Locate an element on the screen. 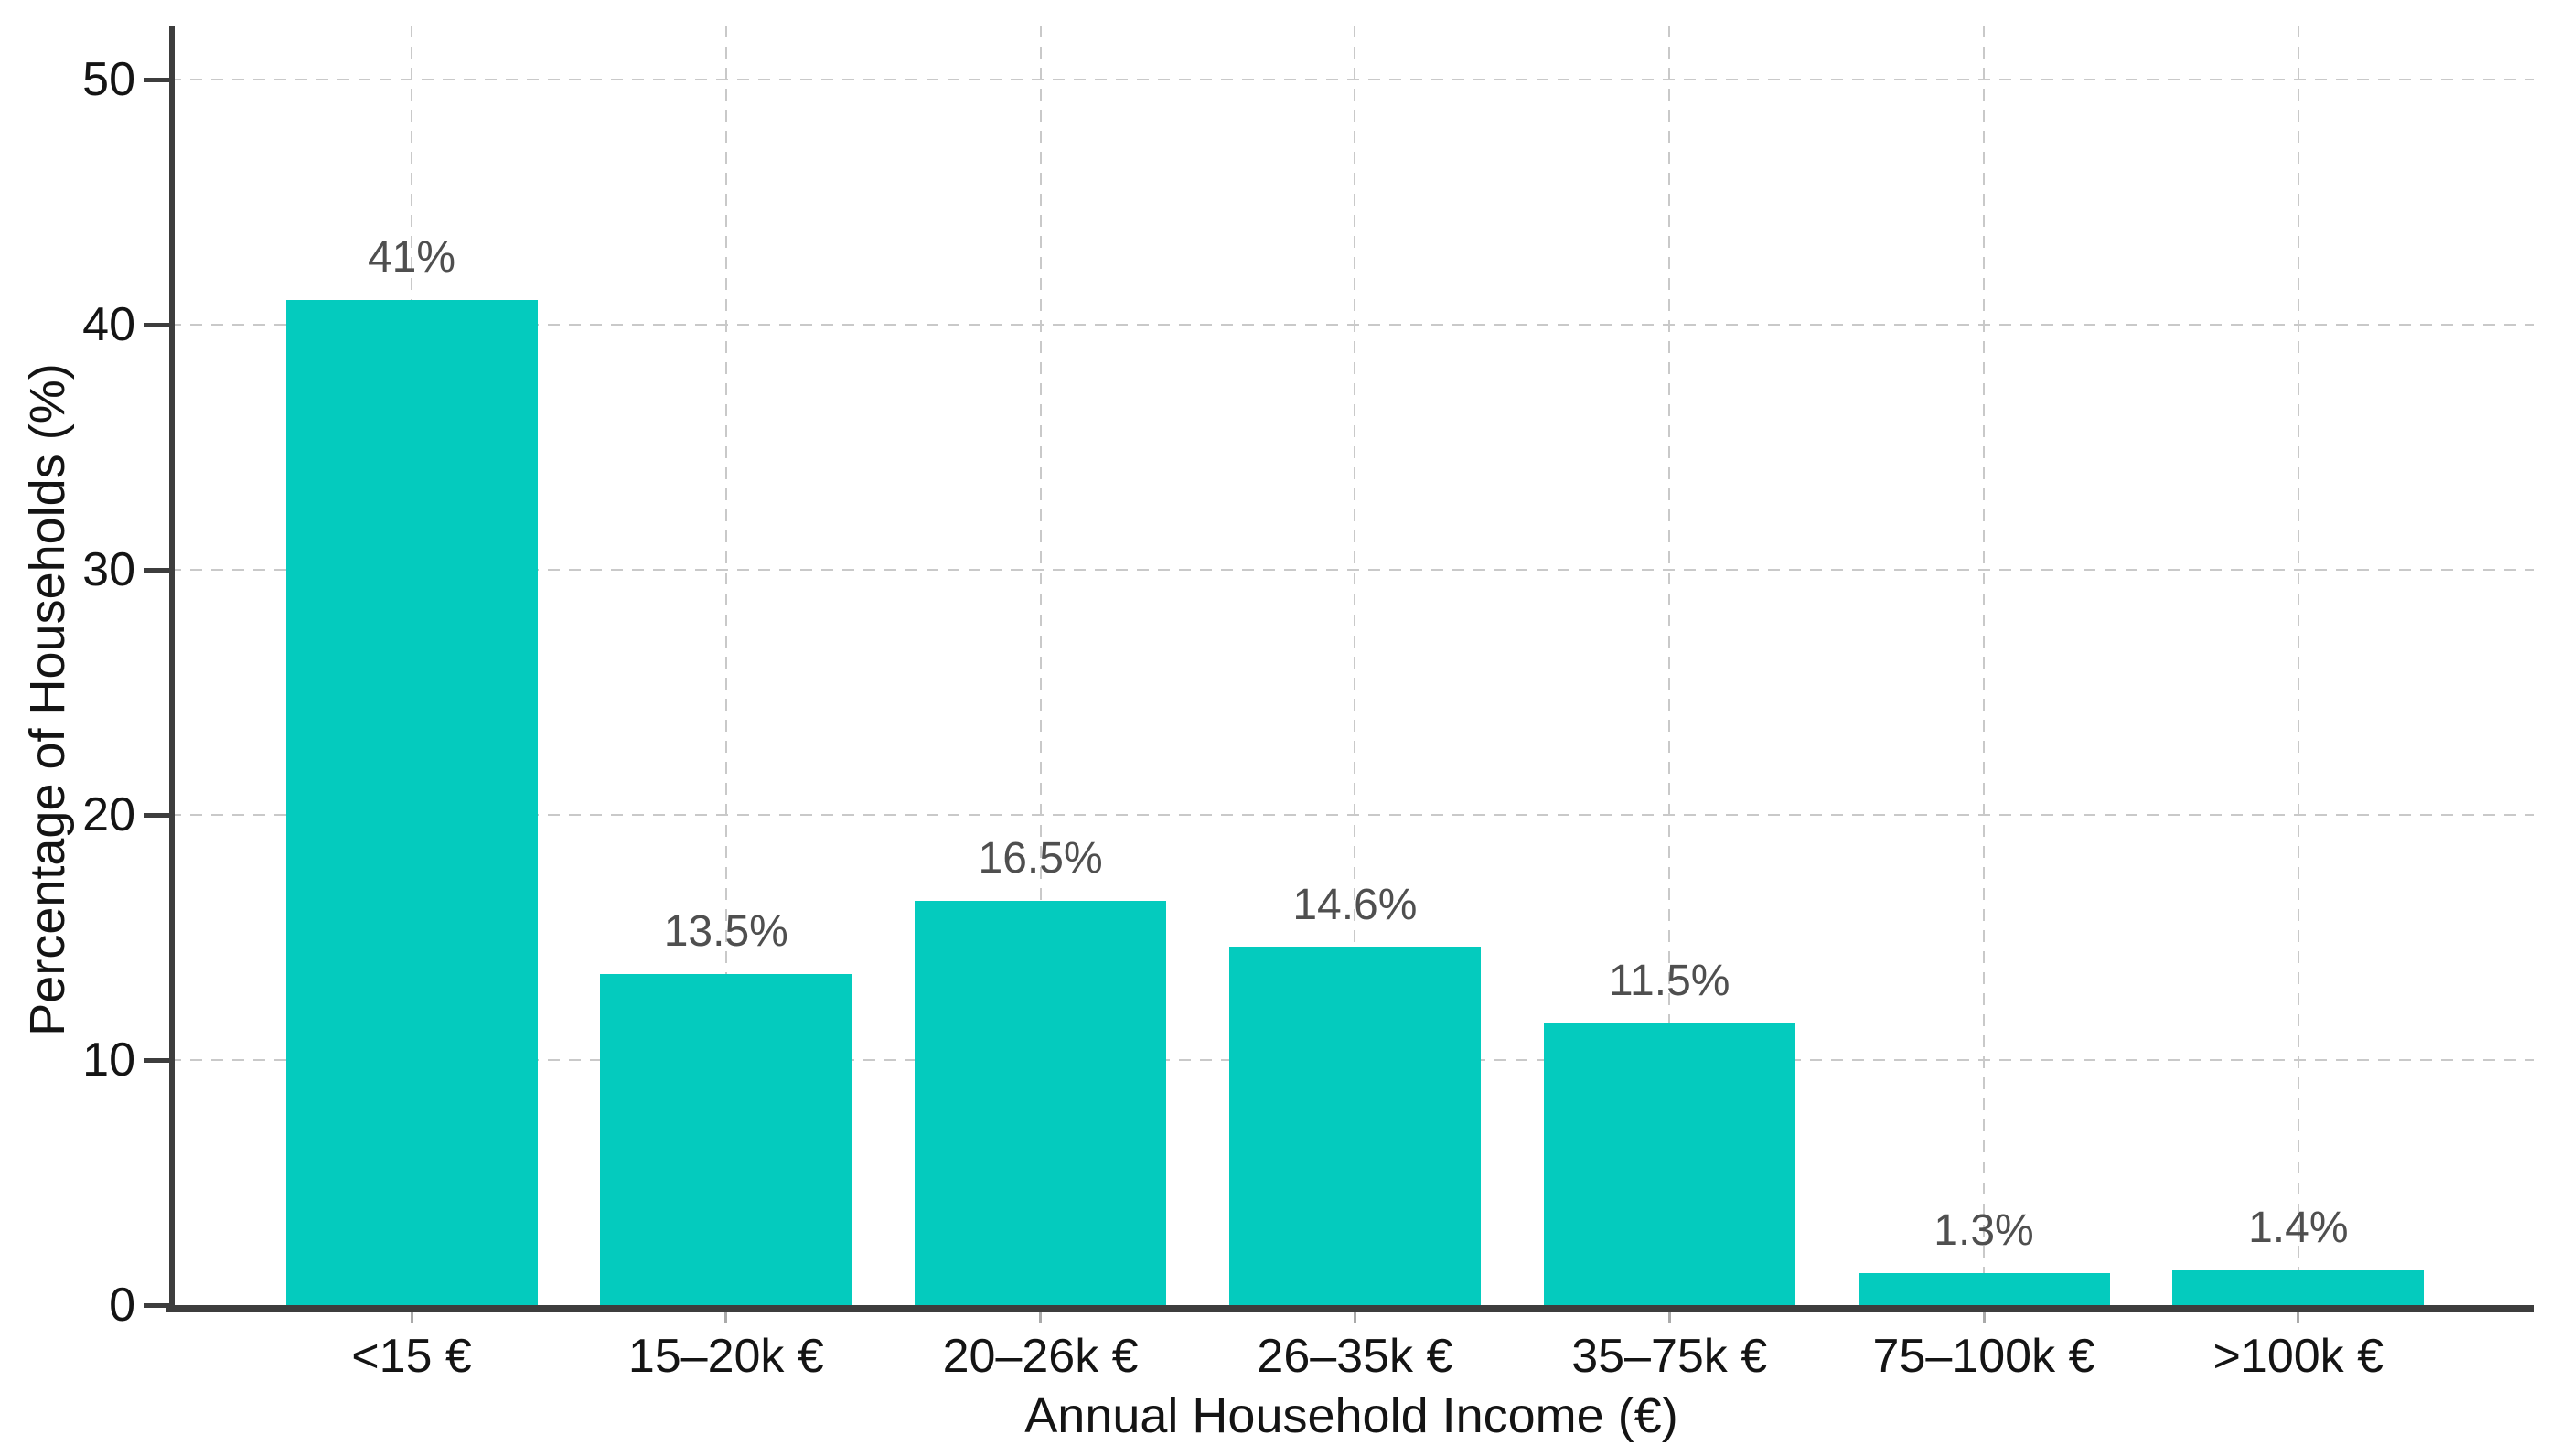  bar-value-label: 11.5% is located at coordinates (1669, 980).